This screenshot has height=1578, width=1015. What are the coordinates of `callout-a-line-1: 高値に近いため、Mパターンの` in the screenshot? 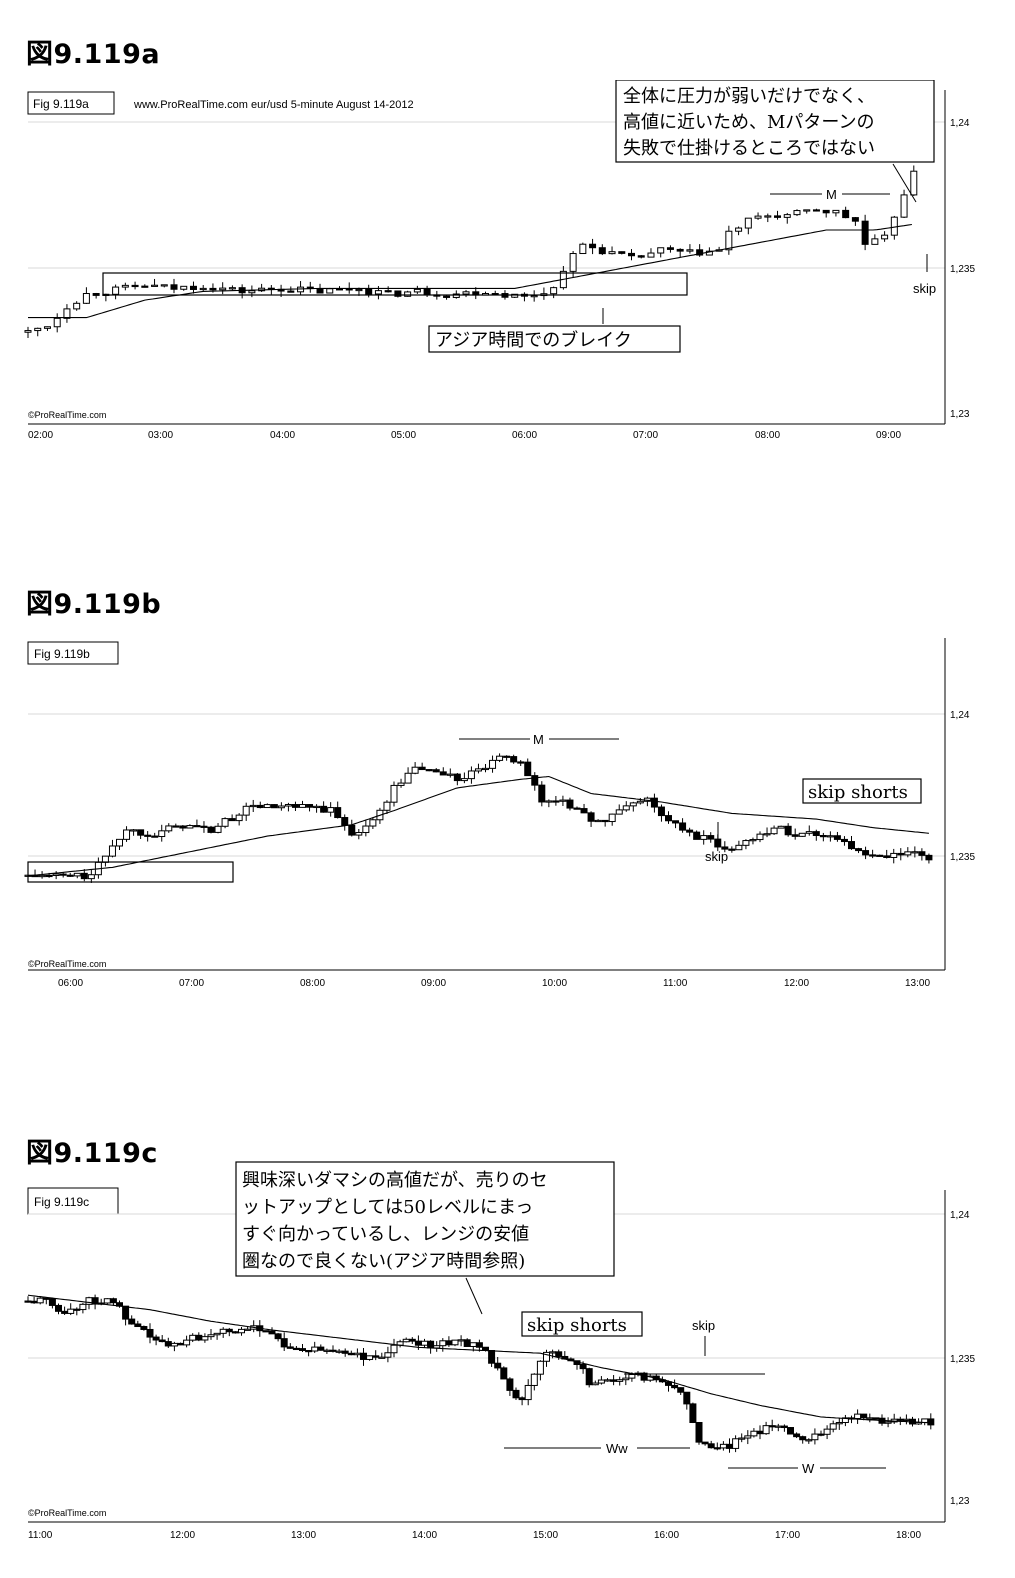 It's located at (749, 122).